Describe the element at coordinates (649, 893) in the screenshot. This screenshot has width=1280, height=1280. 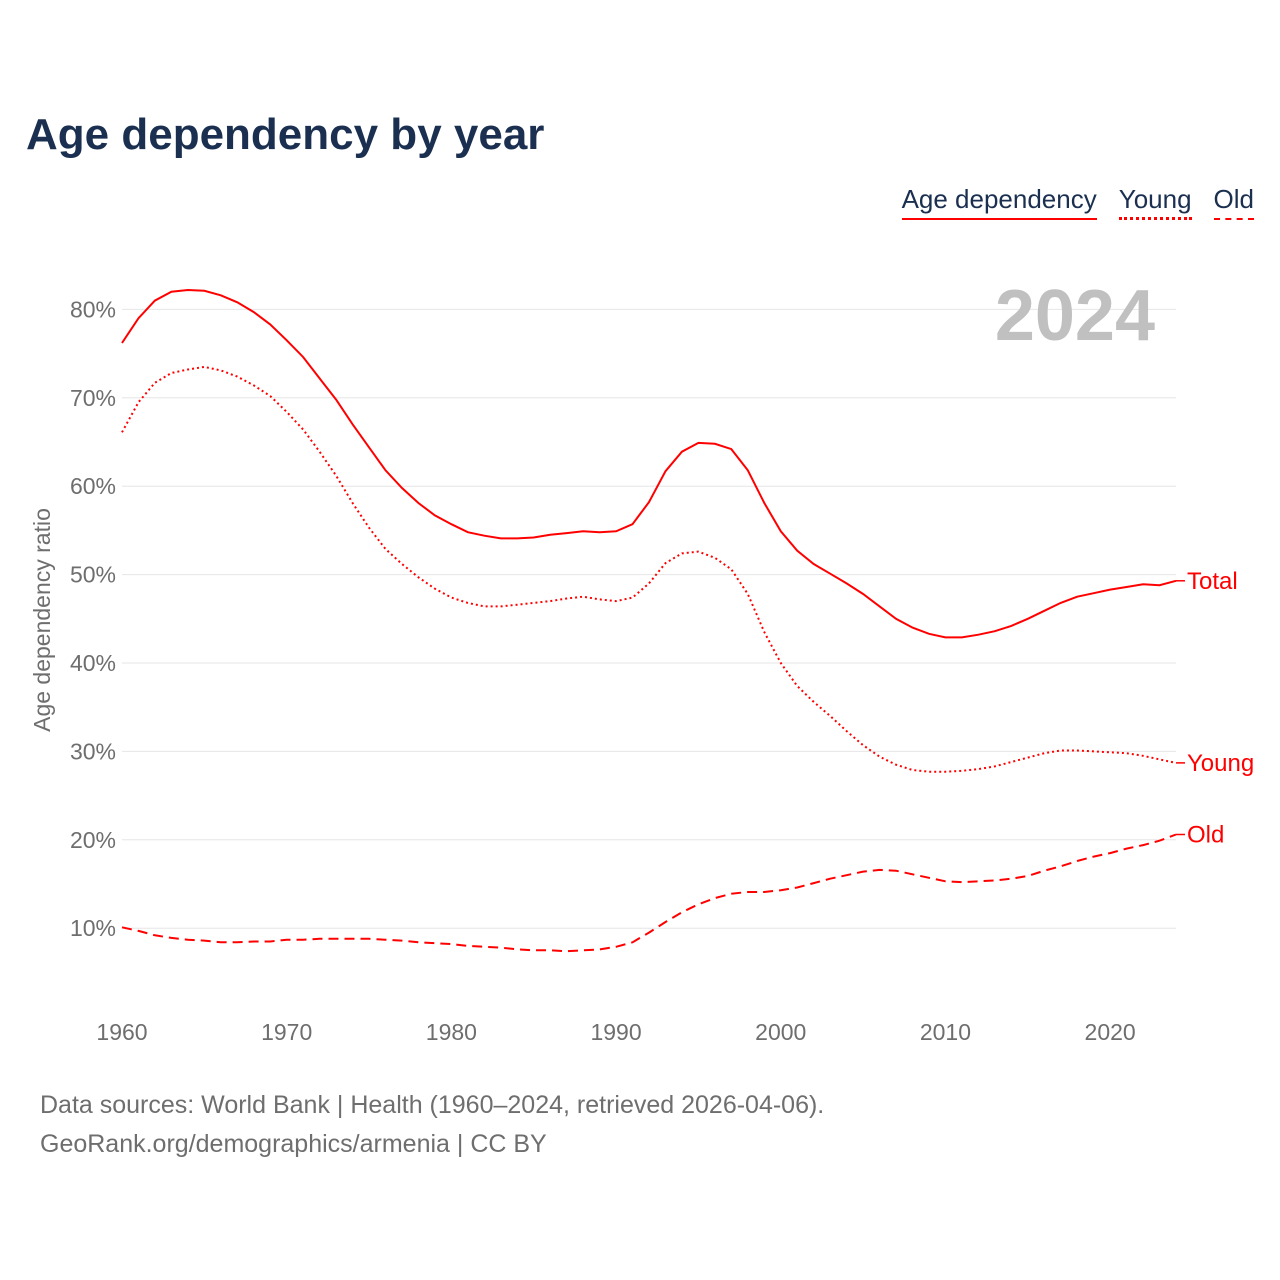
I see `series-line-old` at that location.